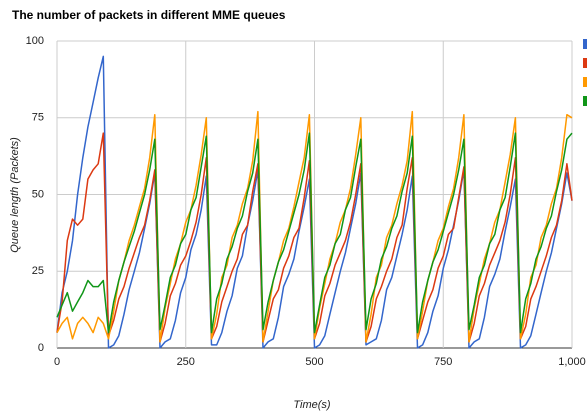  I want to click on y-tick-label: 0, so click(41, 348).